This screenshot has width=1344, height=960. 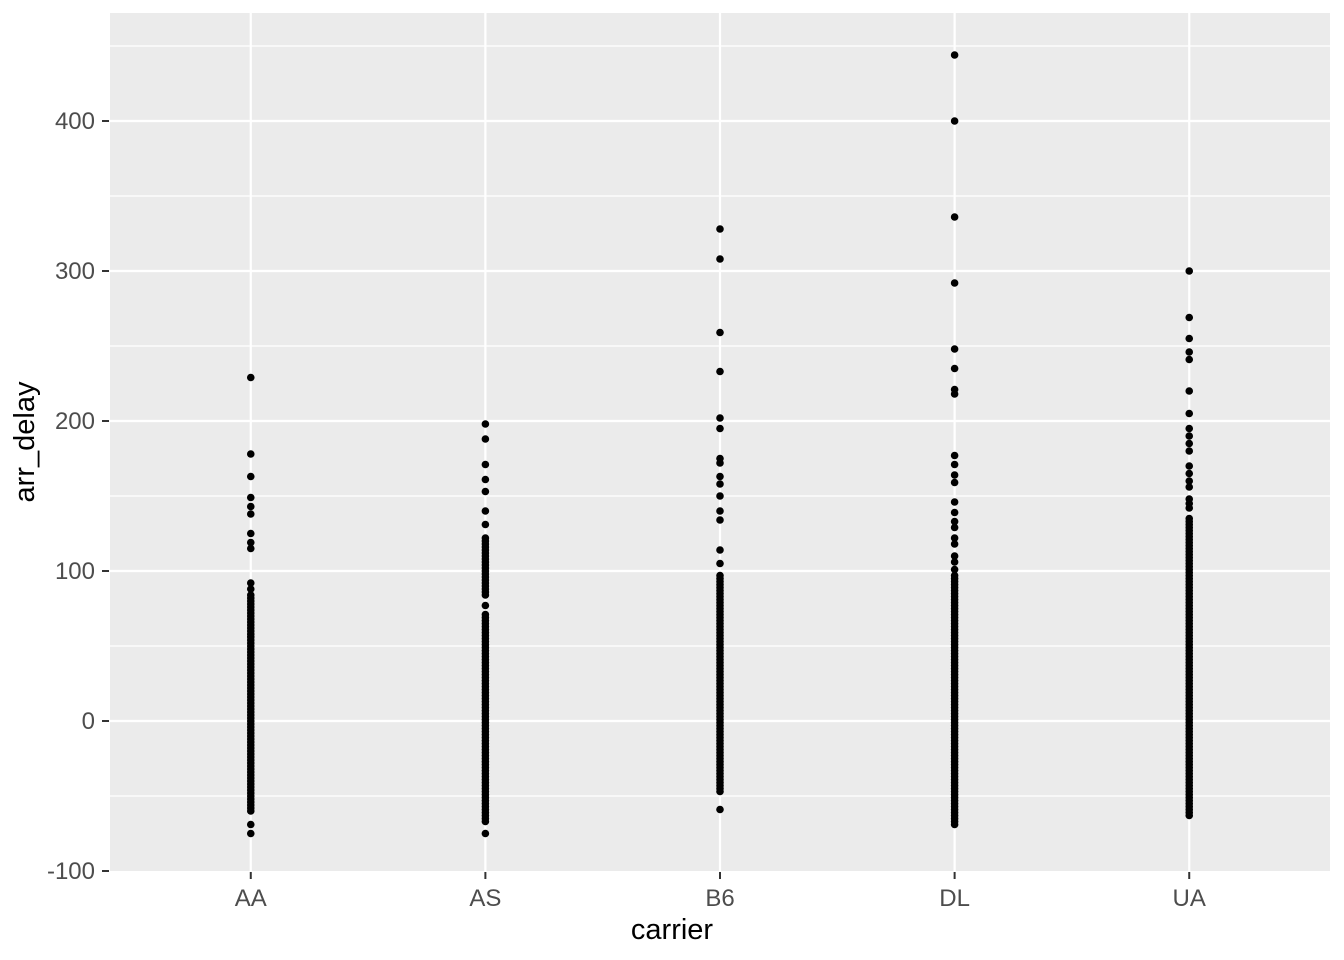 What do you see at coordinates (485, 898) in the screenshot?
I see `x-tick-label: AS` at bounding box center [485, 898].